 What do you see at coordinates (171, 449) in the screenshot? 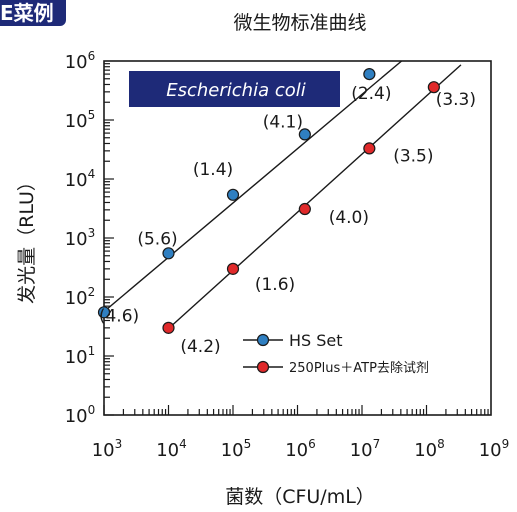
I see `x-tick-label: 10⁴` at bounding box center [171, 449].